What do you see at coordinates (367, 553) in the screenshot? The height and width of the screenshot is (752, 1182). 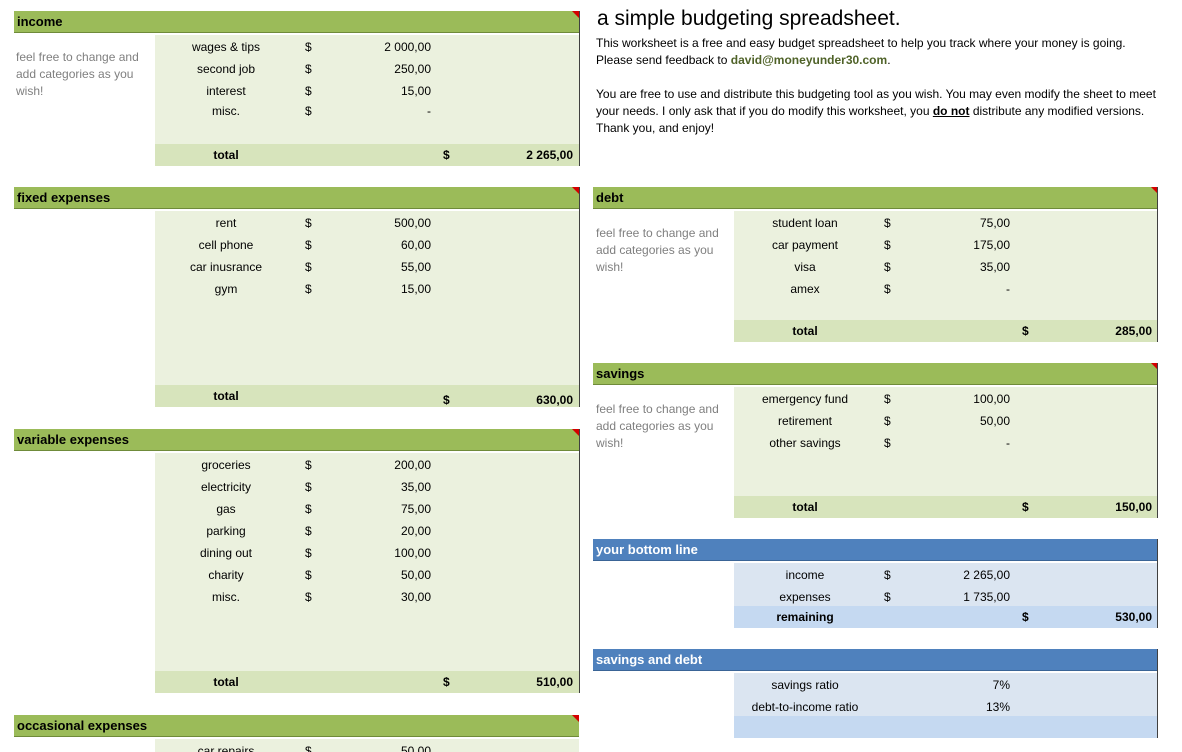 I see `variable-row: dining out $100,00` at bounding box center [367, 553].